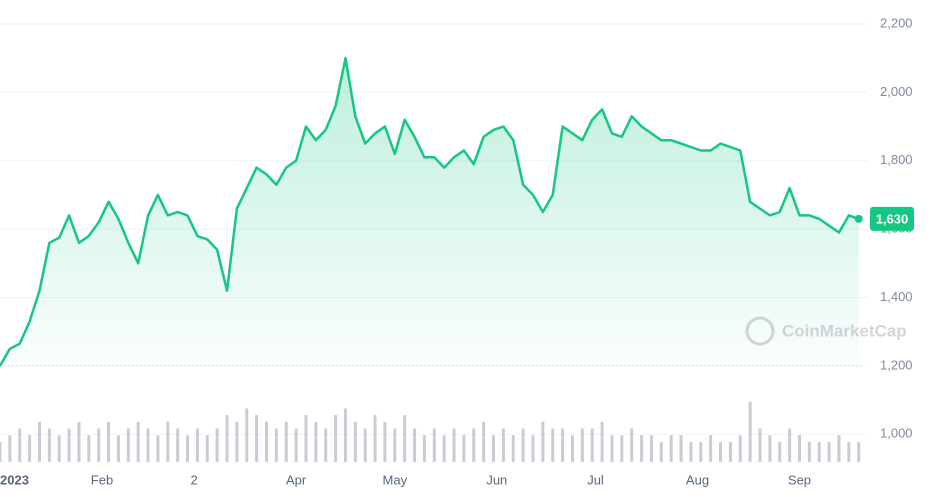 The height and width of the screenshot is (495, 930). I want to click on x-tick-label: Jul, so click(595, 479).